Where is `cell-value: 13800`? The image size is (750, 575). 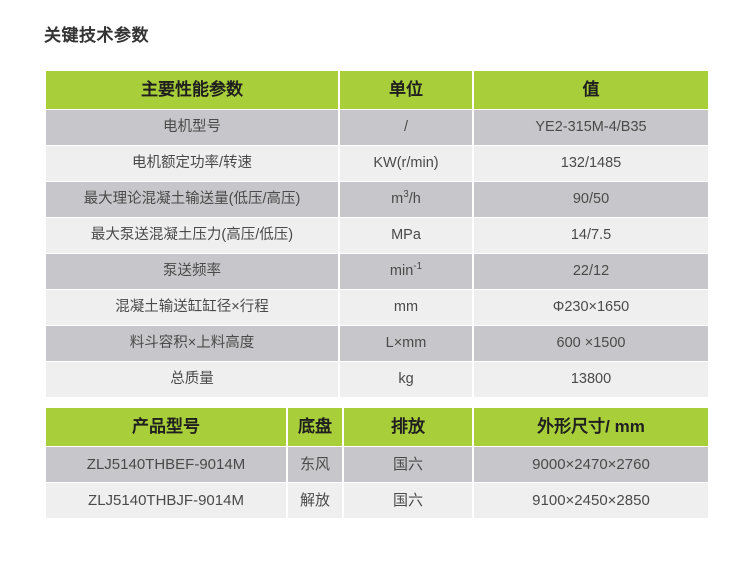 cell-value: 13800 is located at coordinates (591, 379).